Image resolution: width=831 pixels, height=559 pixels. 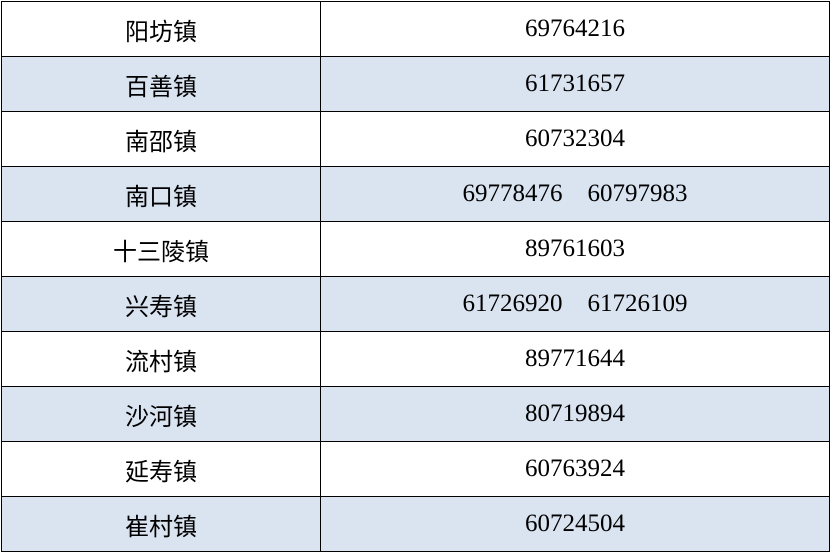 I want to click on phone-cell: 89771644, so click(x=575, y=359).